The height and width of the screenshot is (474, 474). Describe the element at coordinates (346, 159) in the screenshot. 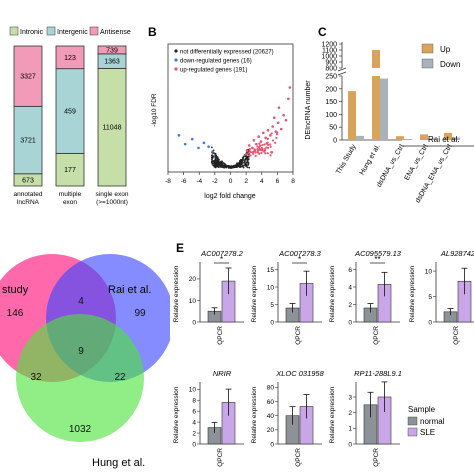

I see `deincrna-category-label: This Study` at that location.